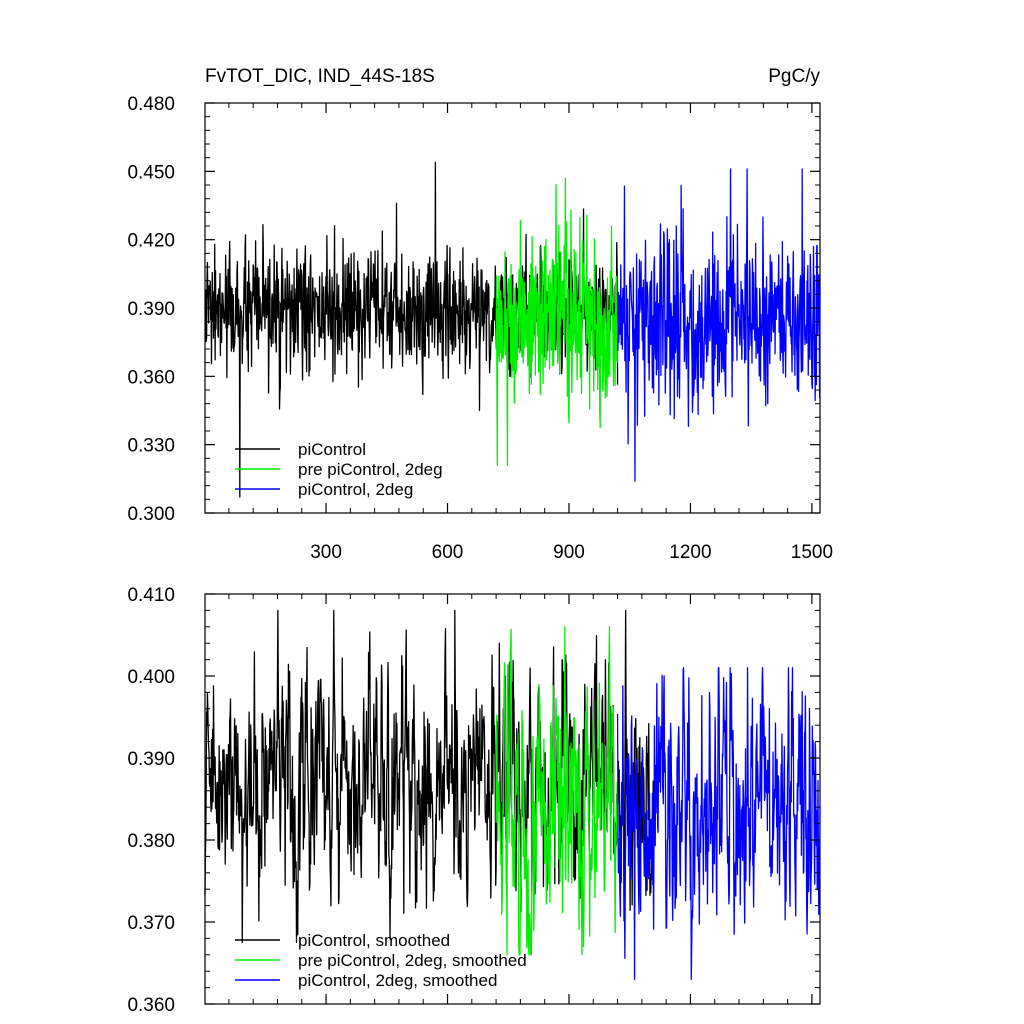 The image size is (1024, 1024). Describe the element at coordinates (151, 104) in the screenshot. I see `y-tick-label: 0.480` at that location.